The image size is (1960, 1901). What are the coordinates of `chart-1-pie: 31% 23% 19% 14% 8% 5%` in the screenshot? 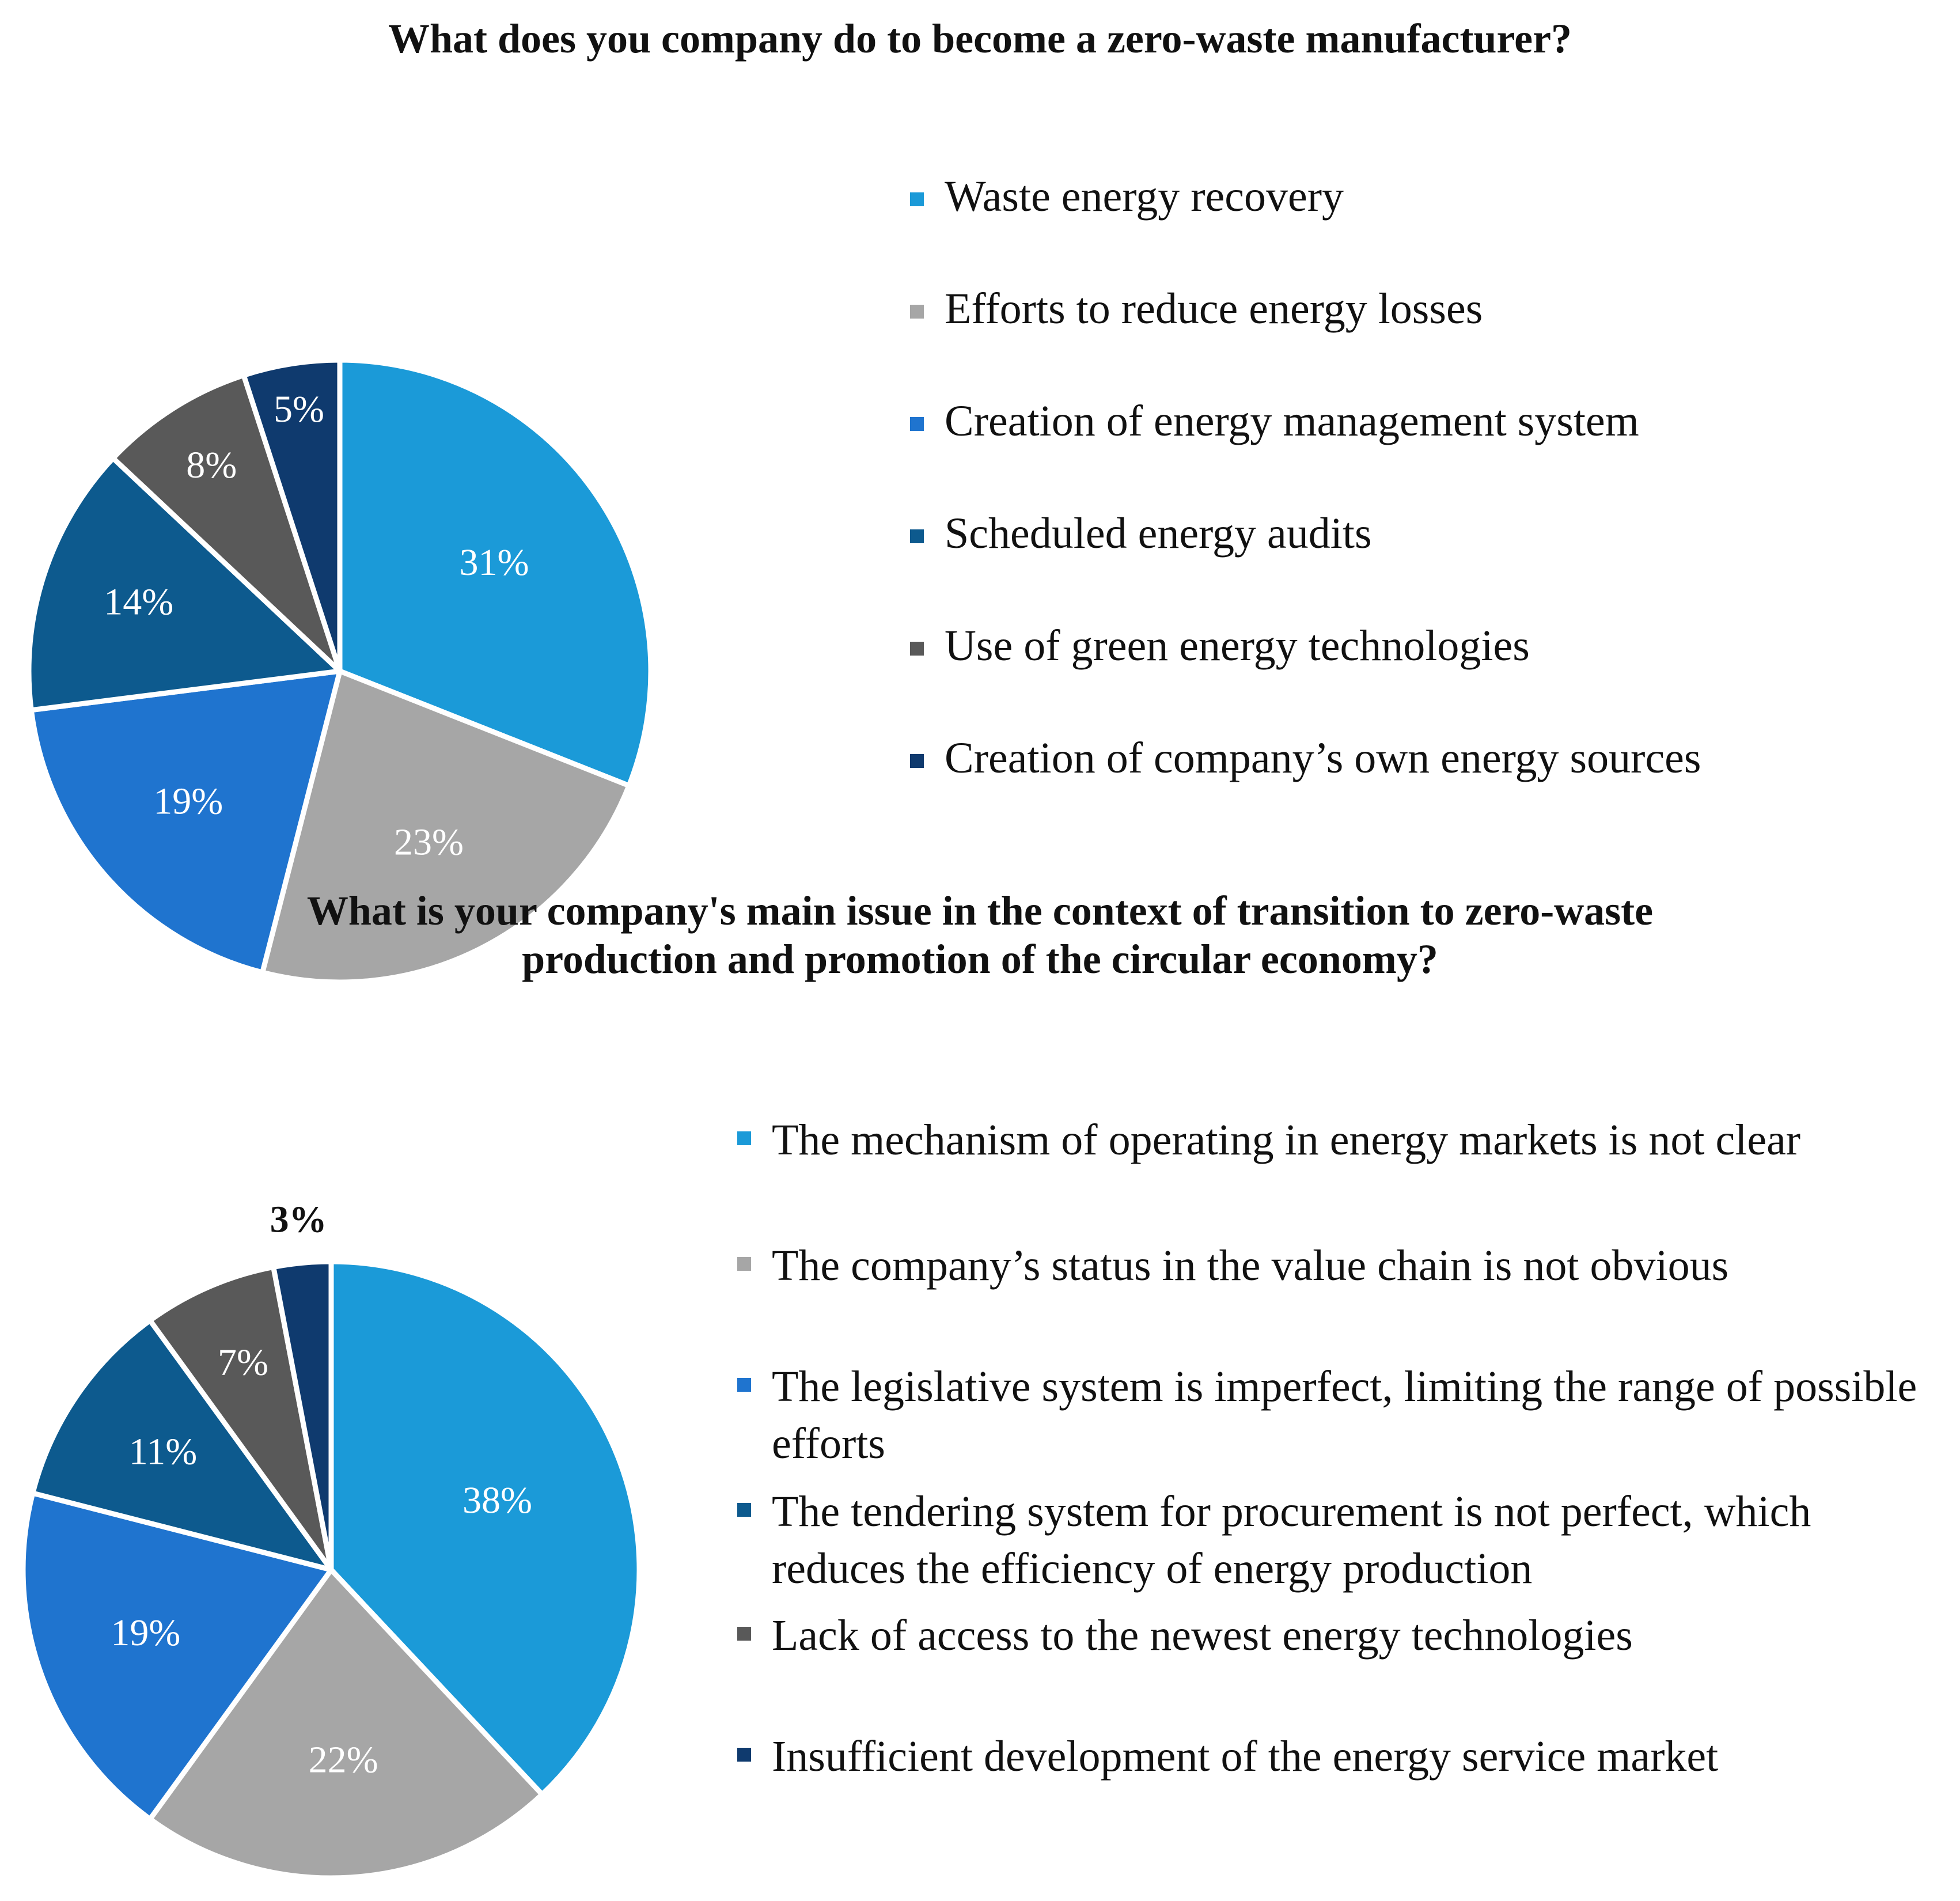 It's located at (340, 671).